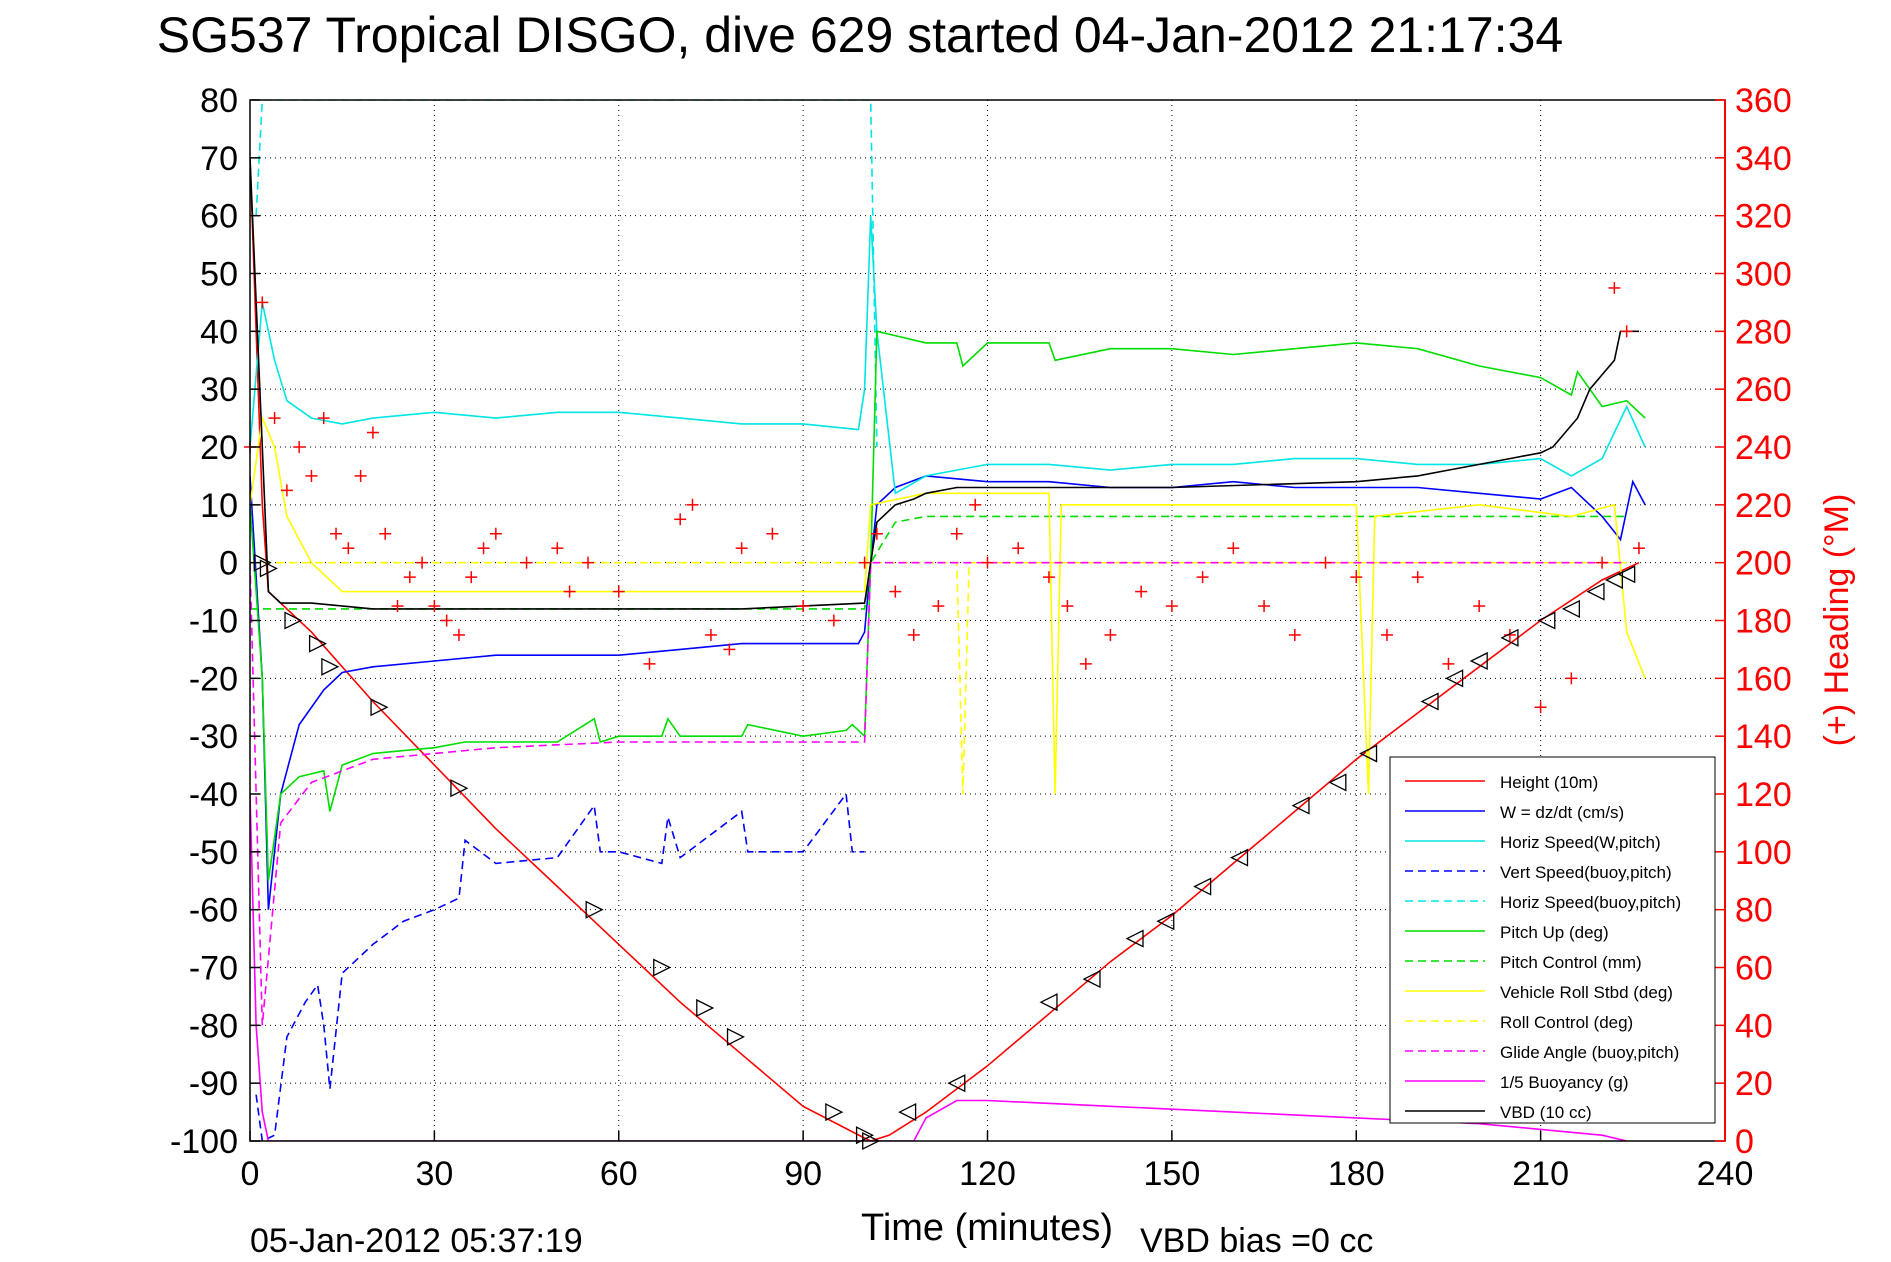  I want to click on y2-tick-label: 40, so click(1754, 1026).